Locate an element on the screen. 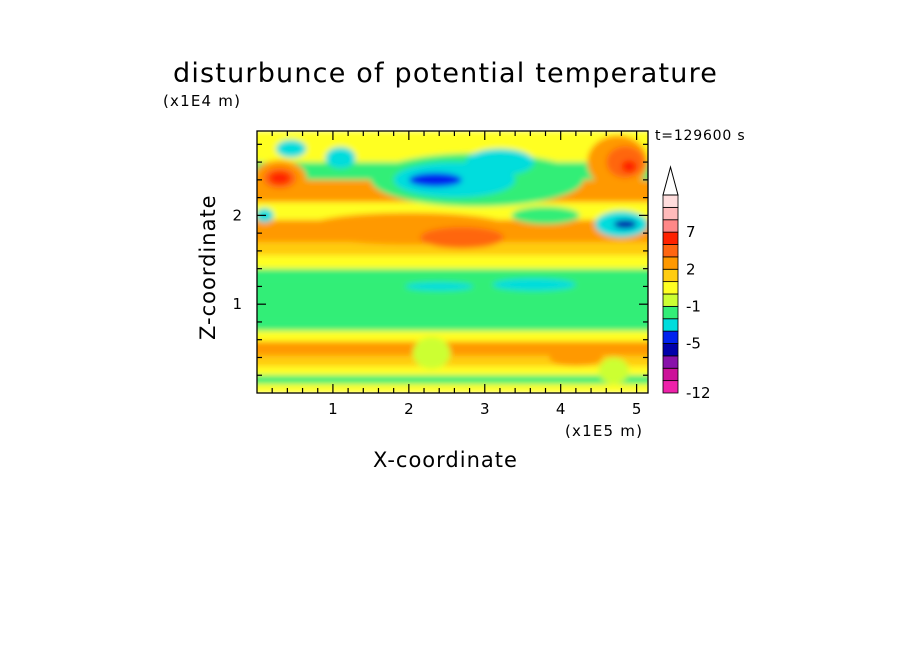 The width and height of the screenshot is (904, 654). y-axis-label: Z-coordinate is located at coordinates (208, 267).